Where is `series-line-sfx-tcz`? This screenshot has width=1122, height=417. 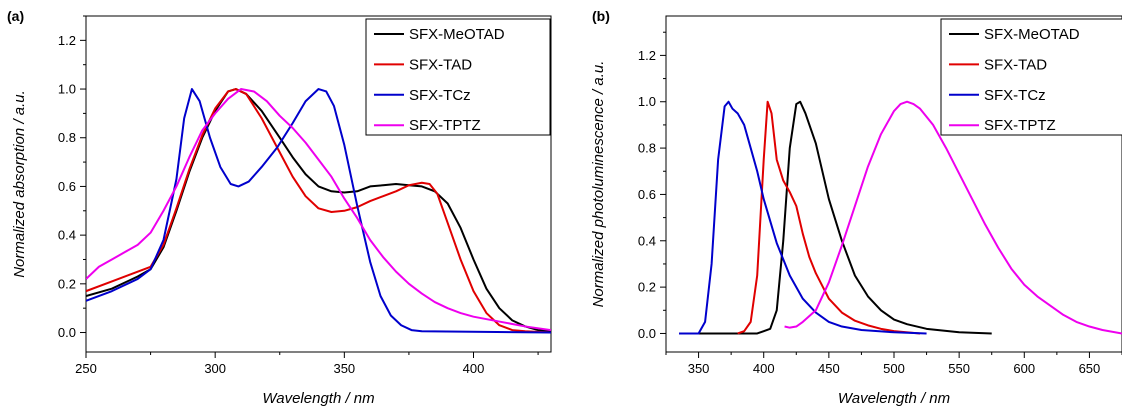
series-line-sfx-tcz is located at coordinates (803, 217).